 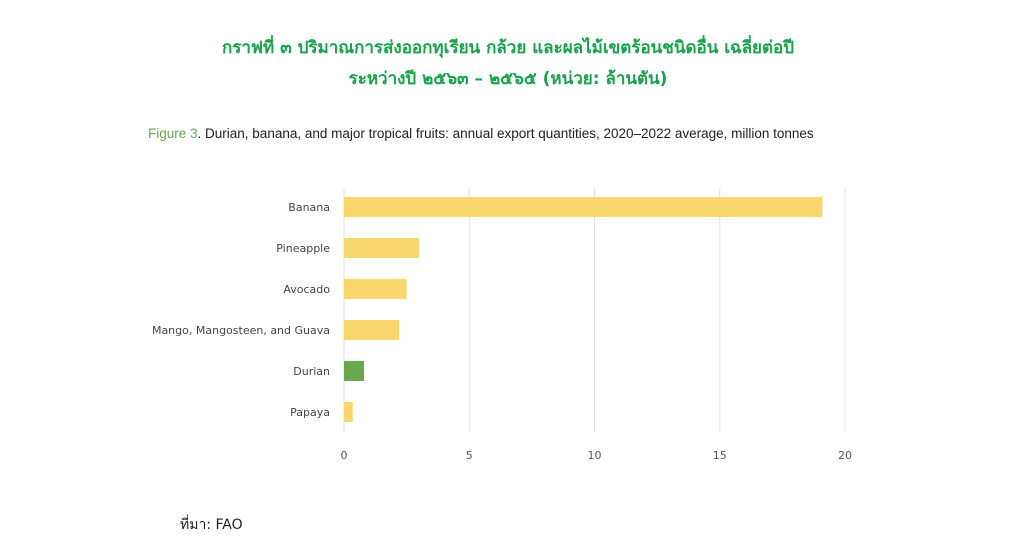 I want to click on x-tick-label-0: 0, so click(x=344, y=455).